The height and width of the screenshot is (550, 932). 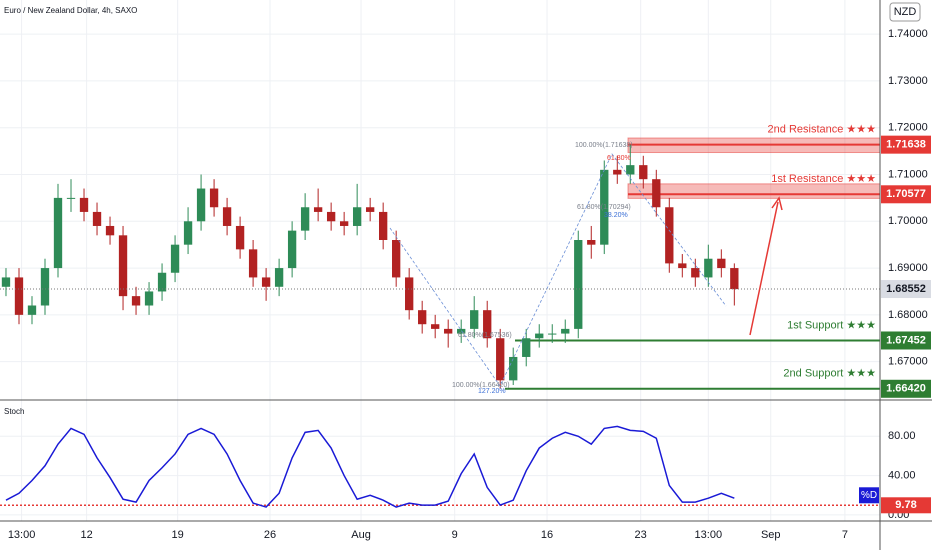 I want to click on stoch-line, so click(x=370, y=466).